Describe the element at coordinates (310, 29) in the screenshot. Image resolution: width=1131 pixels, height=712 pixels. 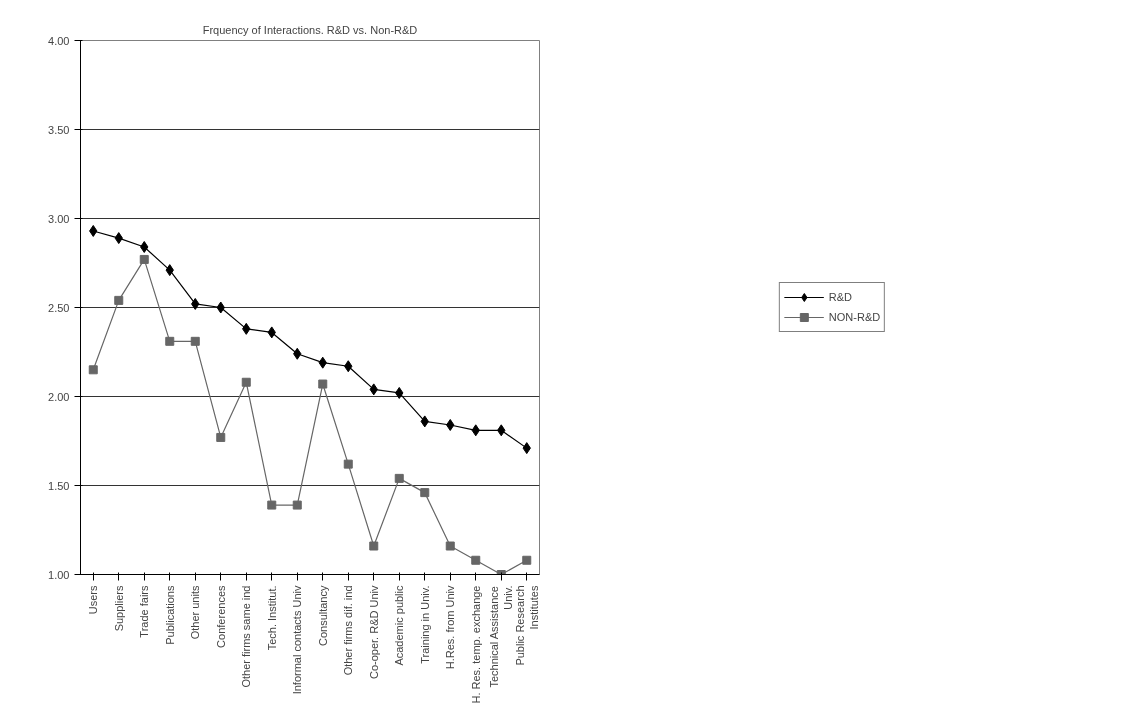
I see `chart-title: Frquency of Interactions. R&D vs. Non-R&D` at that location.